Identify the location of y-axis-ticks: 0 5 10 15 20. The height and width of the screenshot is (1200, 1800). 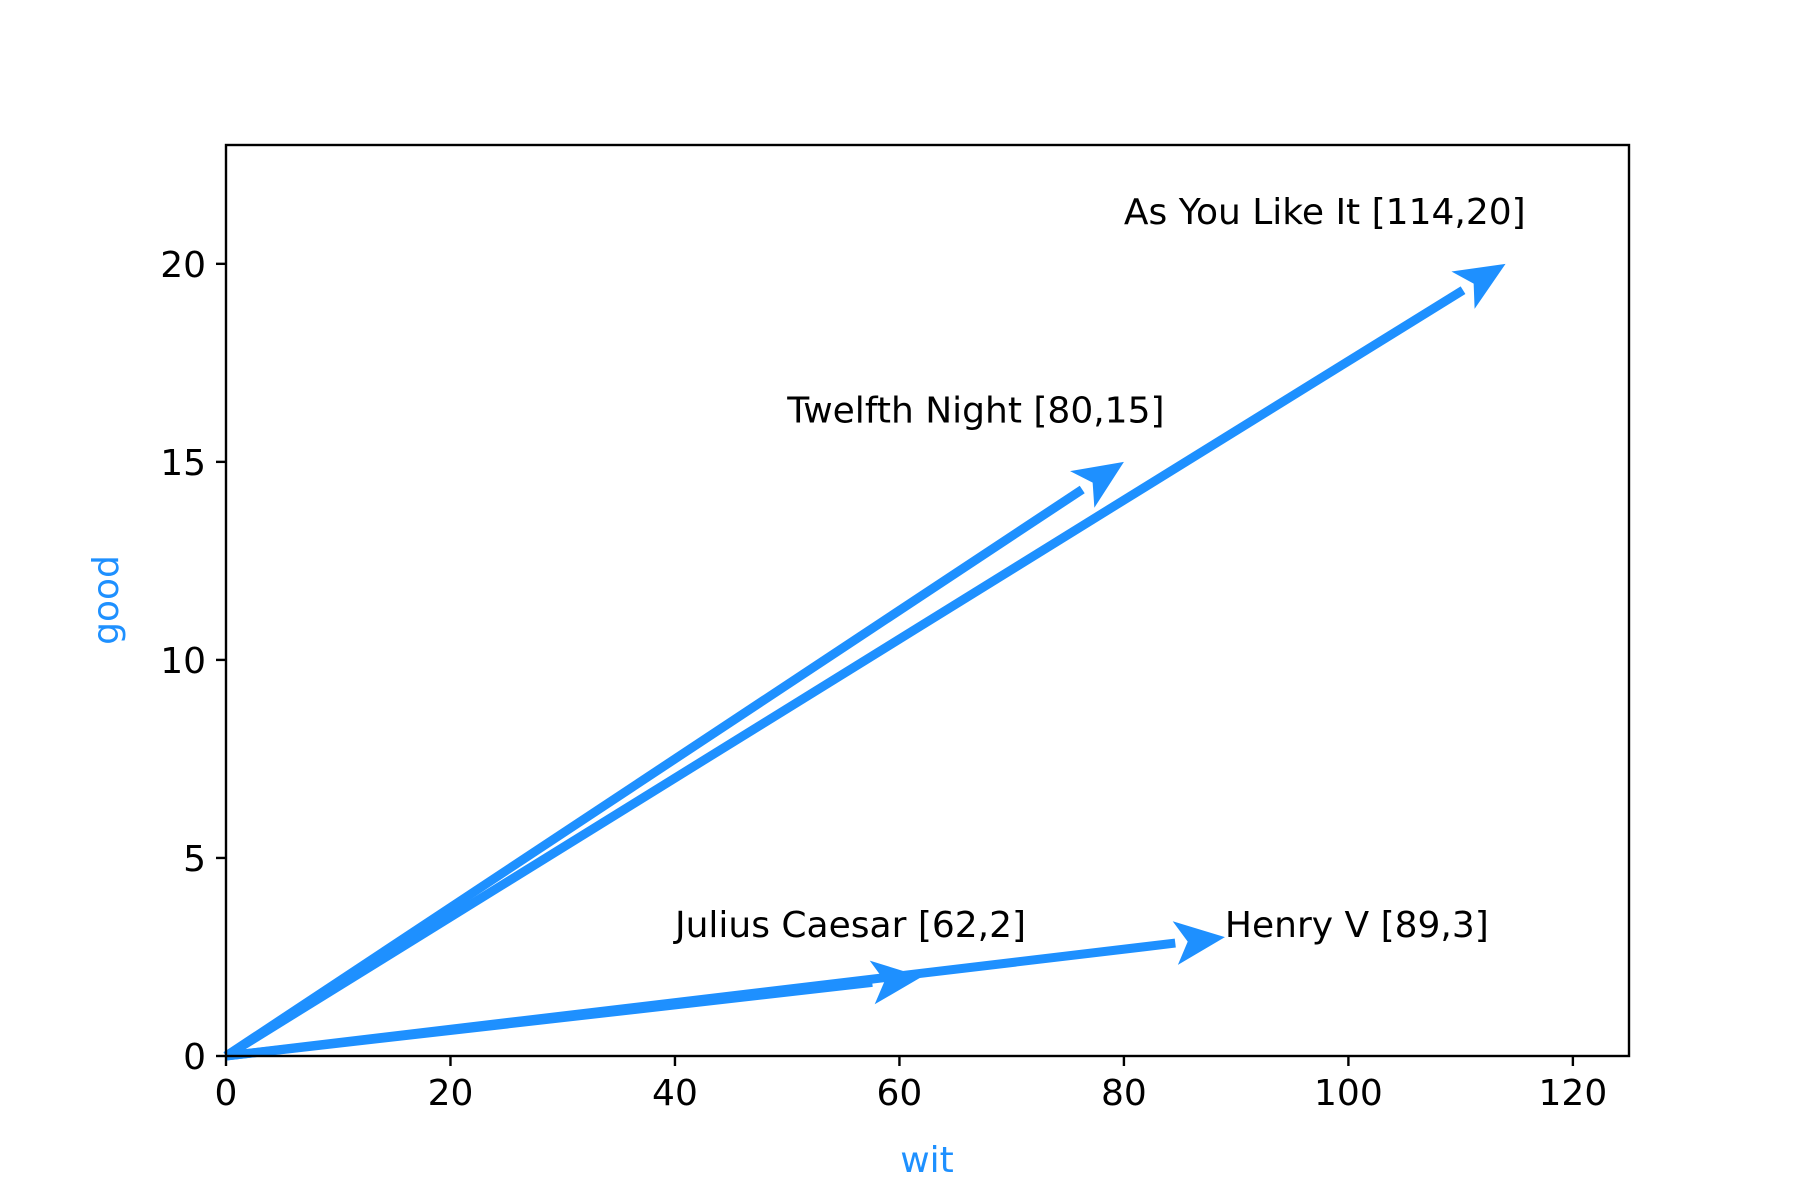
(193, 661).